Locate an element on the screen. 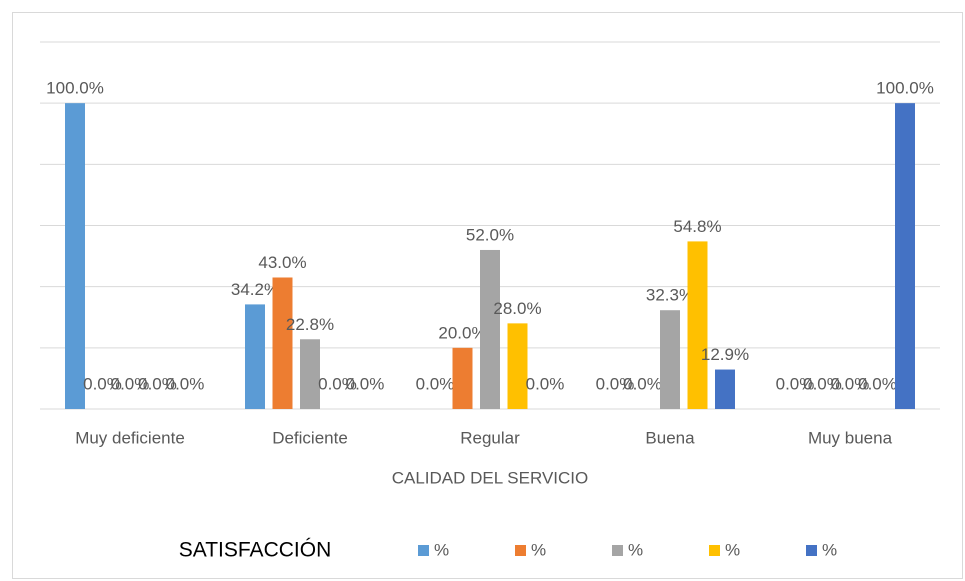 The image size is (965, 581). x-tick-label: Muy deficiente is located at coordinates (130, 437).